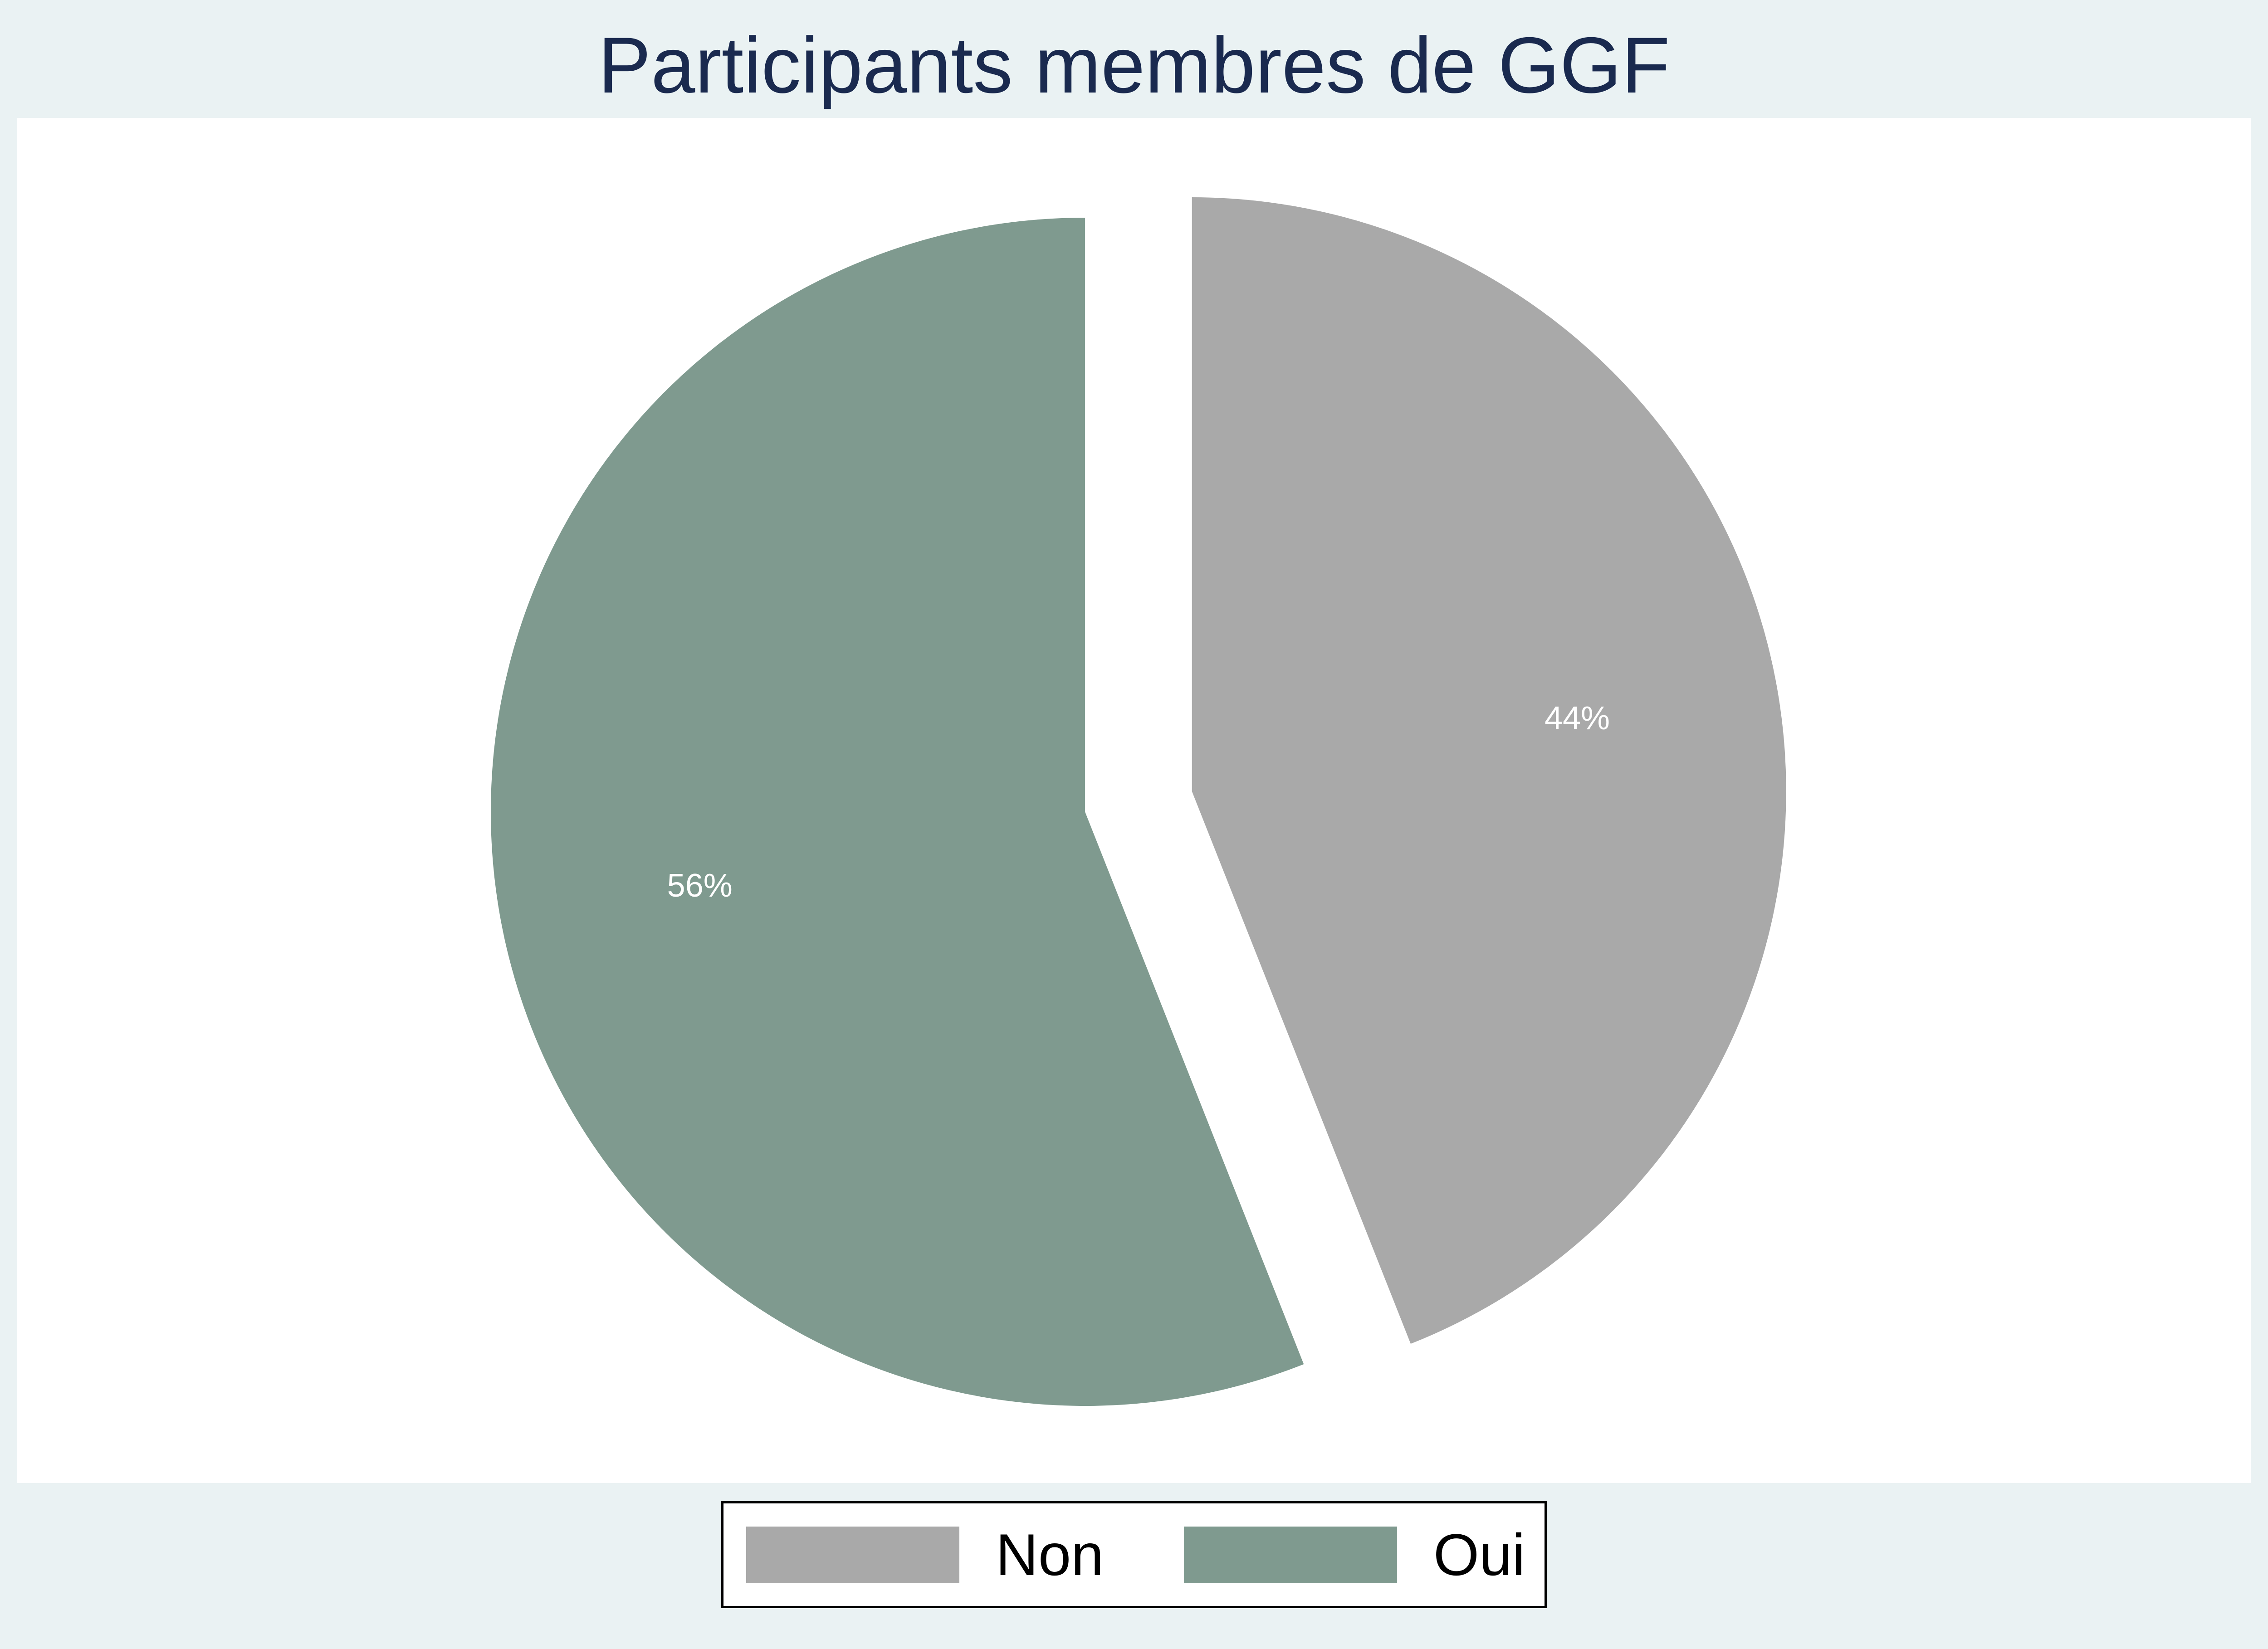 This screenshot has width=2268, height=1649. I want to click on chart-title: Participants membres de GGF, so click(1134, 66).